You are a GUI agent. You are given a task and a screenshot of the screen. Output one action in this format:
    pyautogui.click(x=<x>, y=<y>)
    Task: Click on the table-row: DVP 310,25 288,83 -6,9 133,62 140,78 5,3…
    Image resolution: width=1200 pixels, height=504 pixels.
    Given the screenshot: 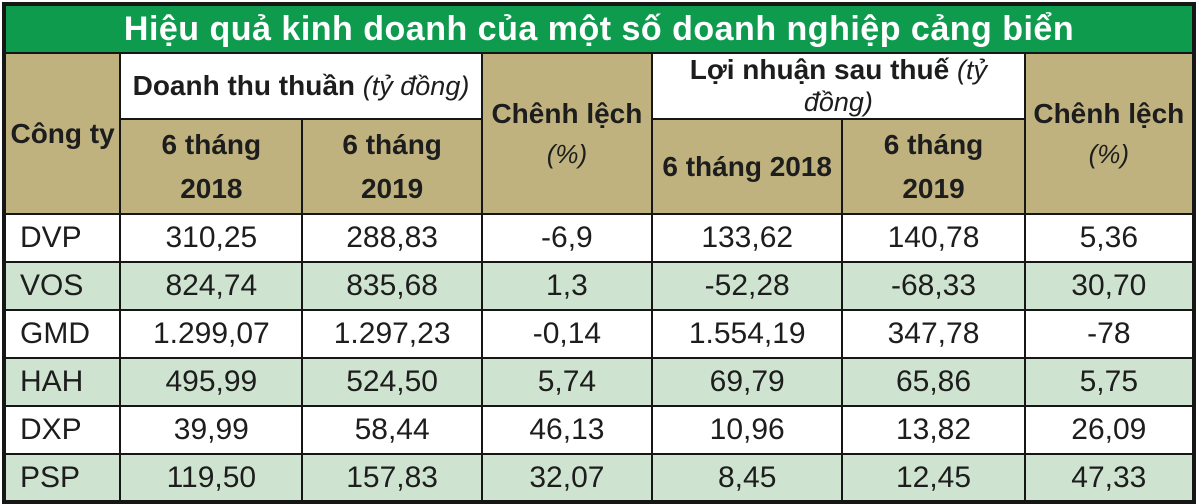 What is the action you would take?
    pyautogui.click(x=599, y=238)
    